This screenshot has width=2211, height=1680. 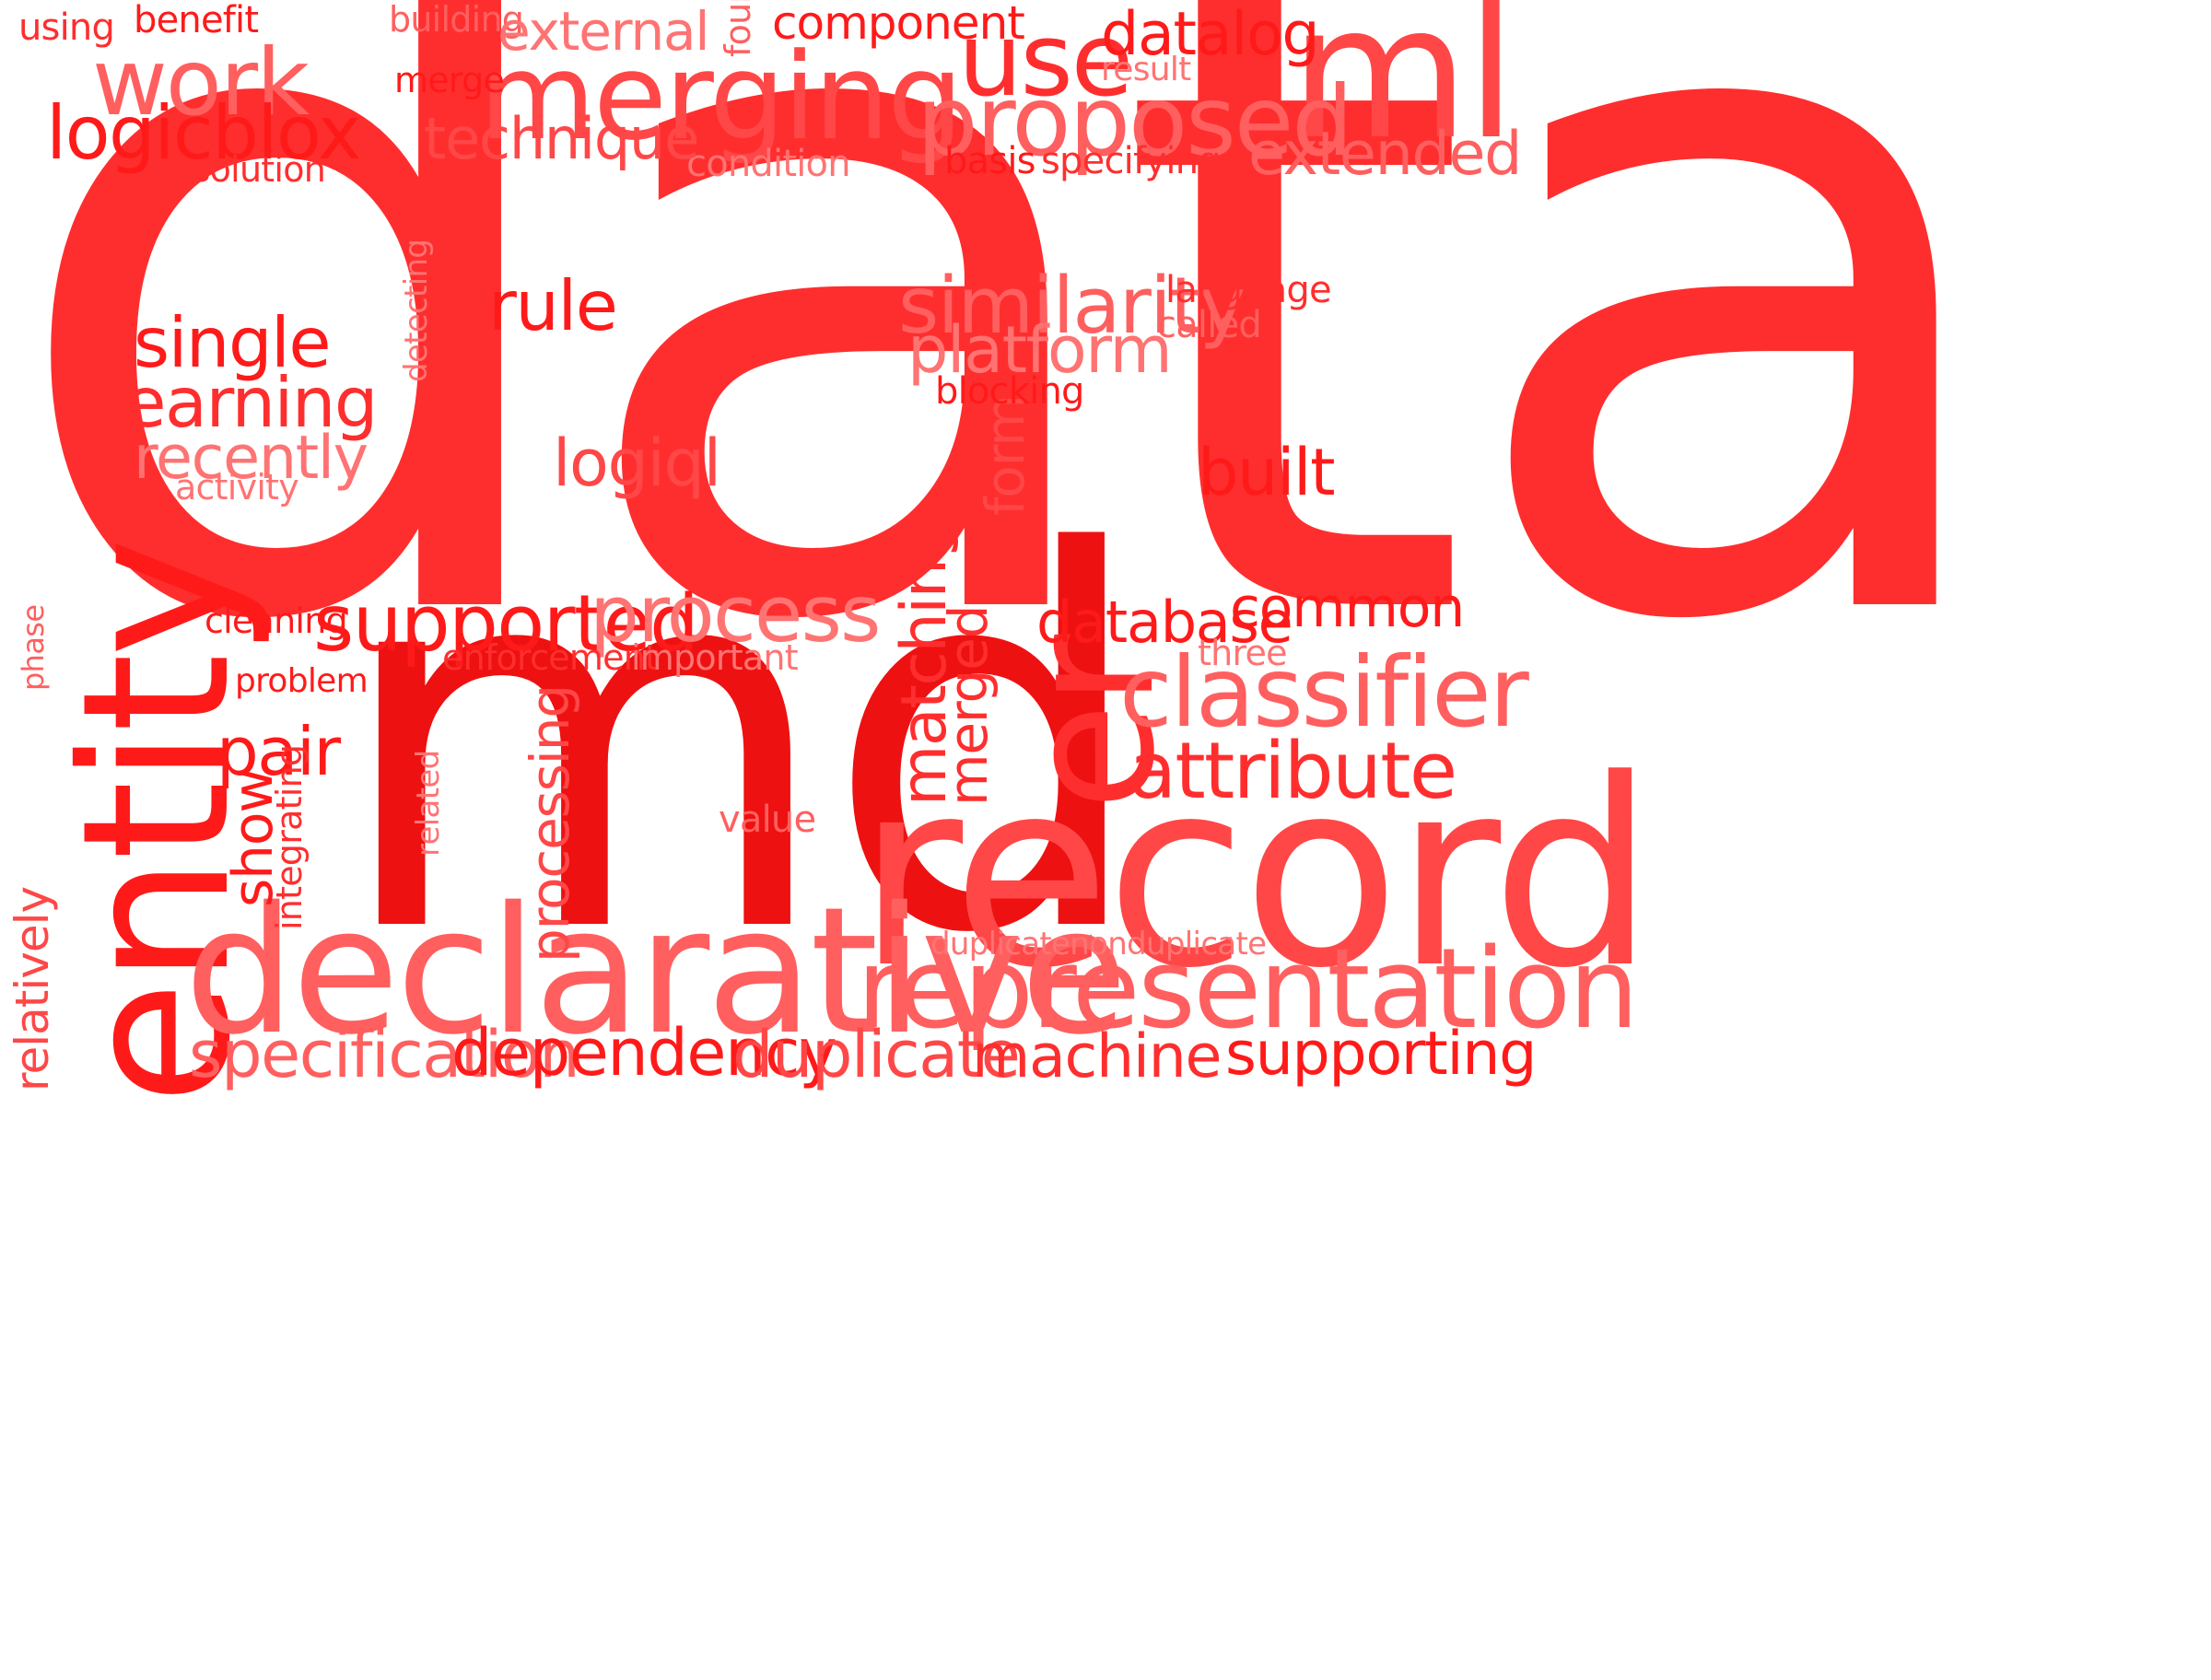 What do you see at coordinates (33, 647) in the screenshot?
I see `word-phase: phase` at bounding box center [33, 647].